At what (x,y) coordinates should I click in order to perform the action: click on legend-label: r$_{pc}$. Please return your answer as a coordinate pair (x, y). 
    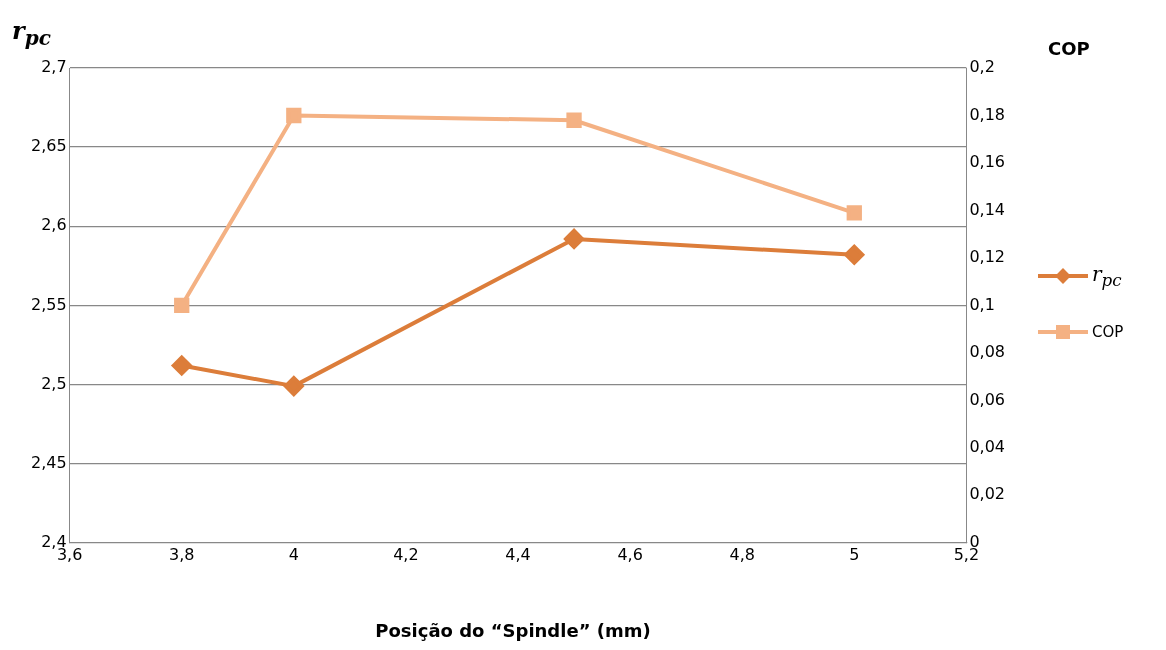
    Looking at the image, I should click on (1107, 276).